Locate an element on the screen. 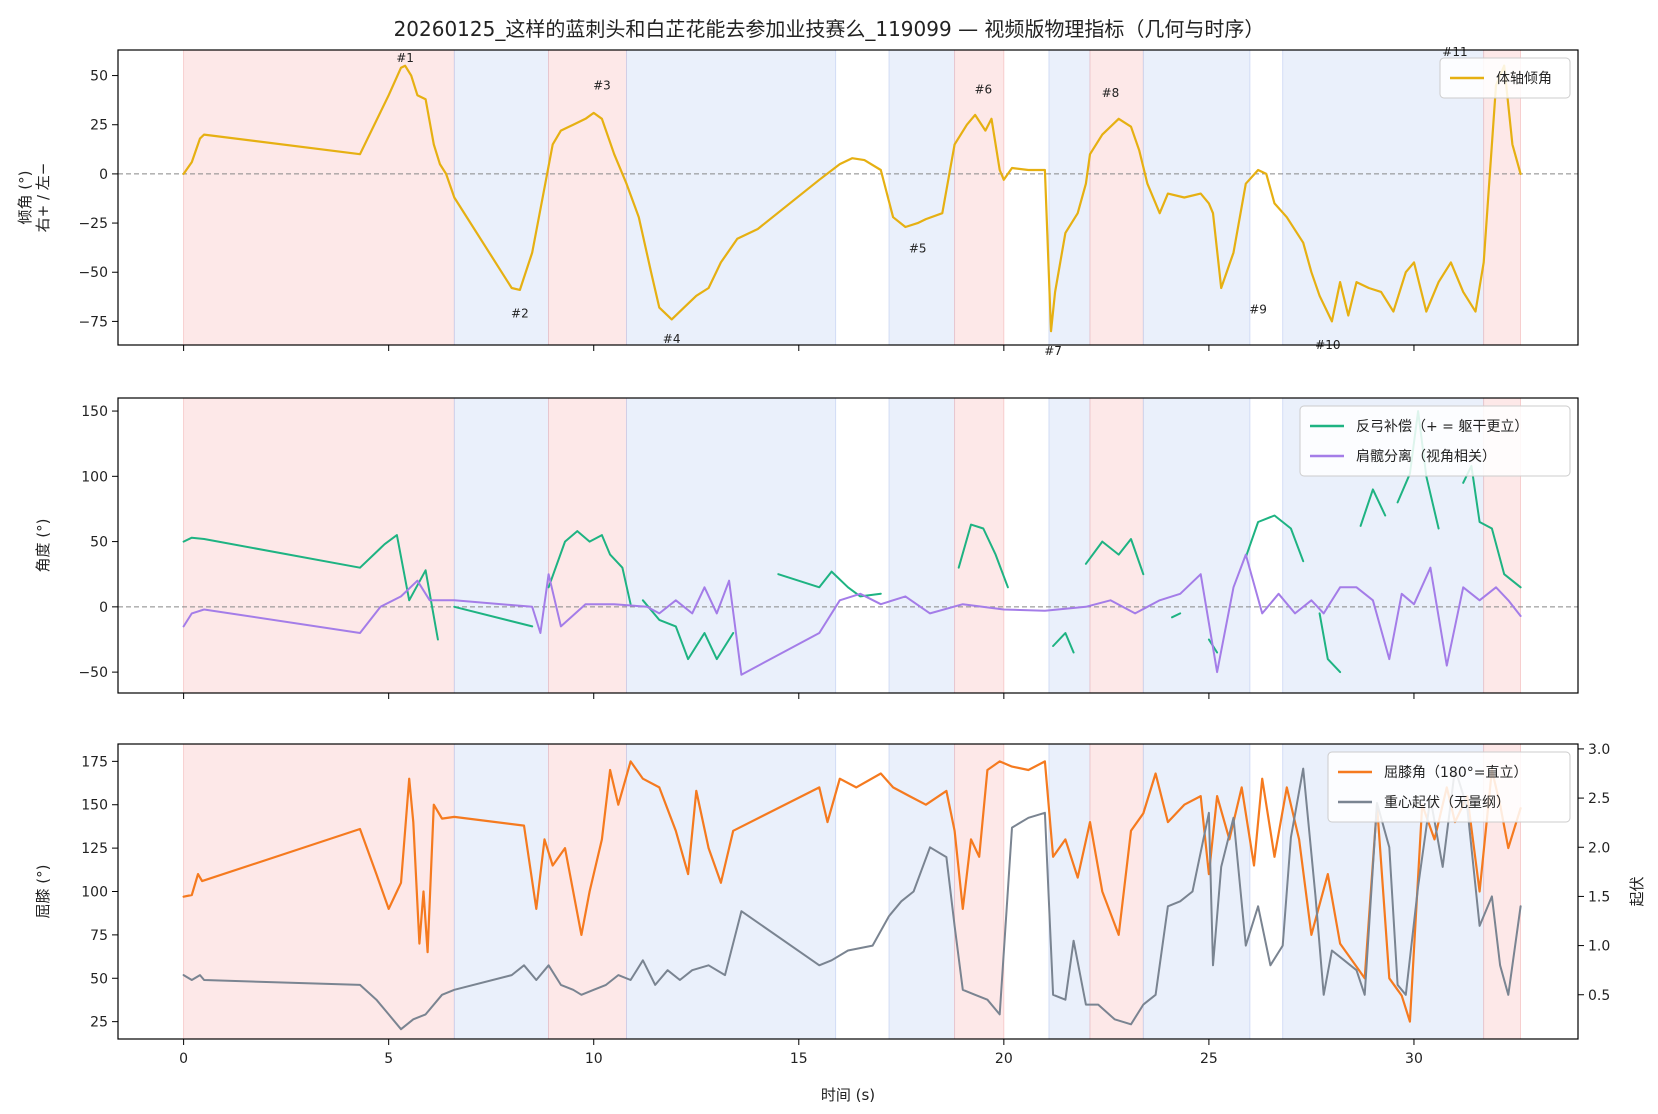 This screenshot has height=1114, width=1658. y-axis-label-sub: 右+ / 左− is located at coordinates (43, 198).